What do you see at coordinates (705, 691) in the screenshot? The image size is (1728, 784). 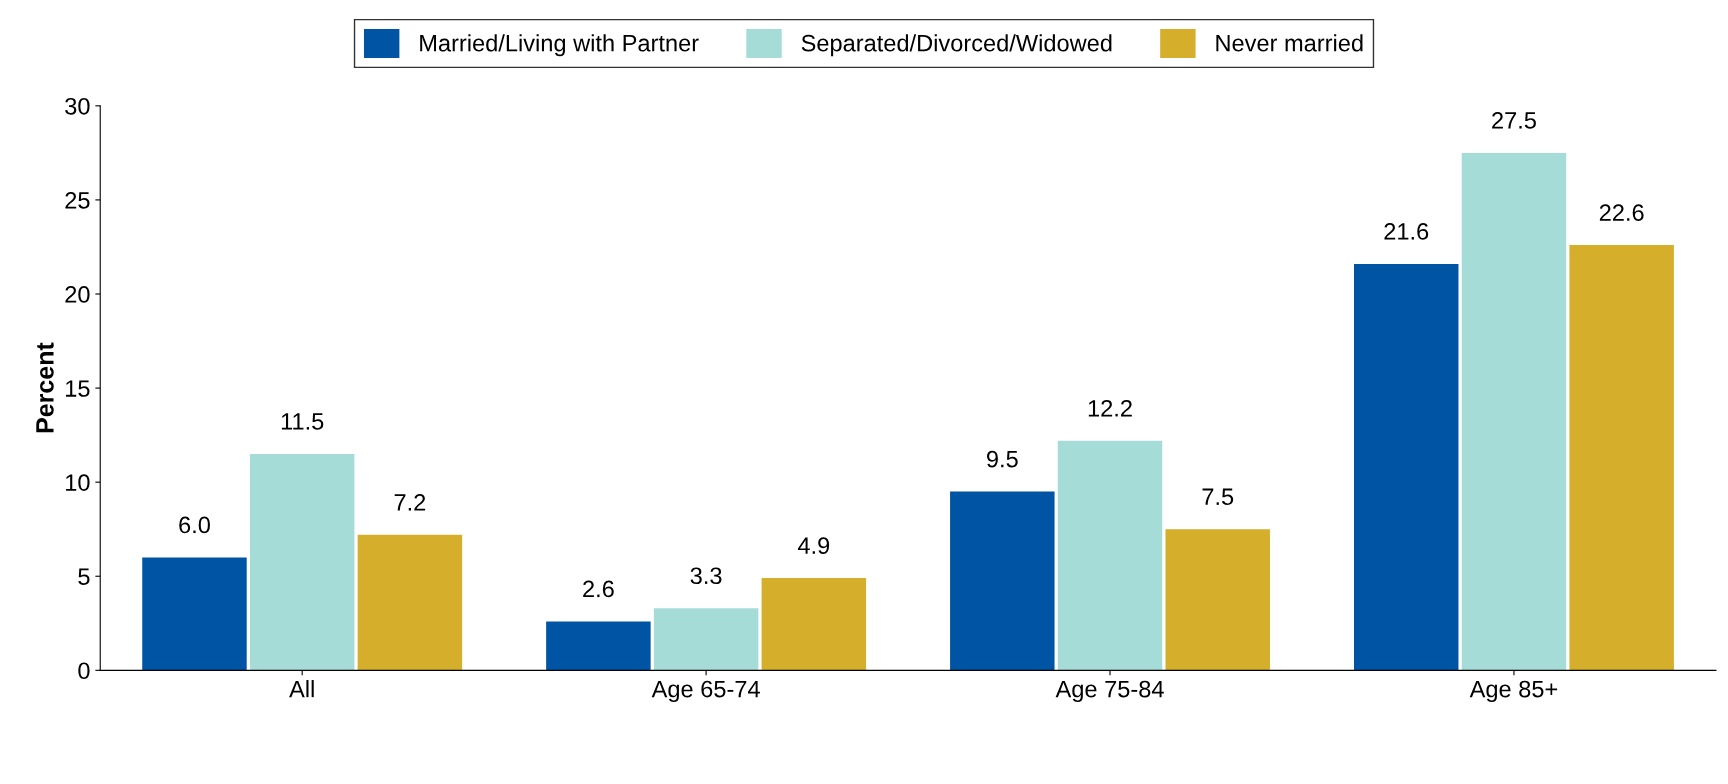 I see `x-tick-label: Age 65-74` at bounding box center [705, 691].